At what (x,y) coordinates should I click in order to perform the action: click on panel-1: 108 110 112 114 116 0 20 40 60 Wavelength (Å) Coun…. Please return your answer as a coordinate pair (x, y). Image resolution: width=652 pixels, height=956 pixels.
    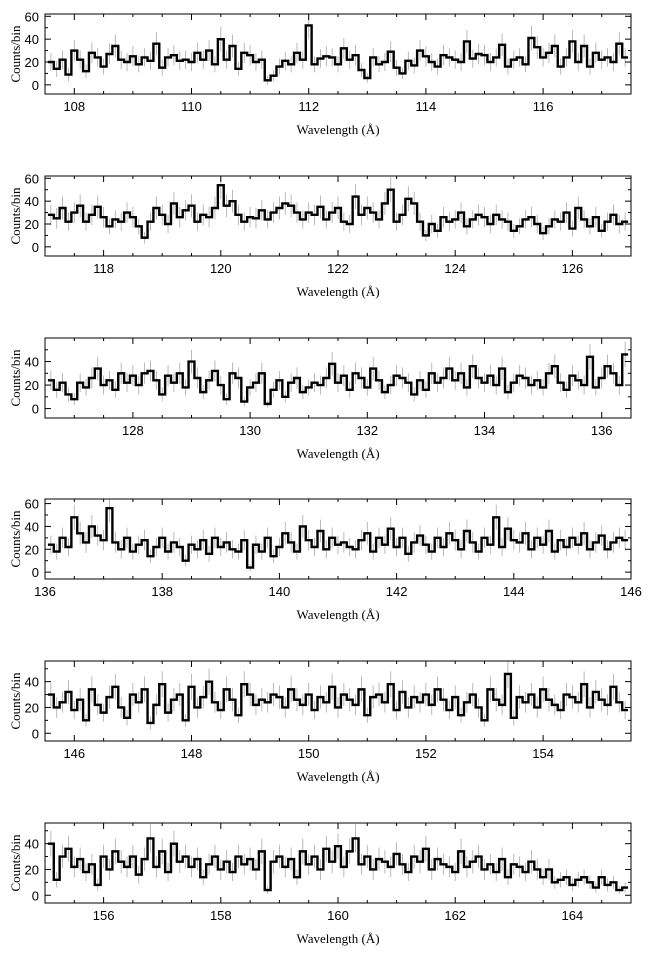
    Looking at the image, I should click on (320, 73).